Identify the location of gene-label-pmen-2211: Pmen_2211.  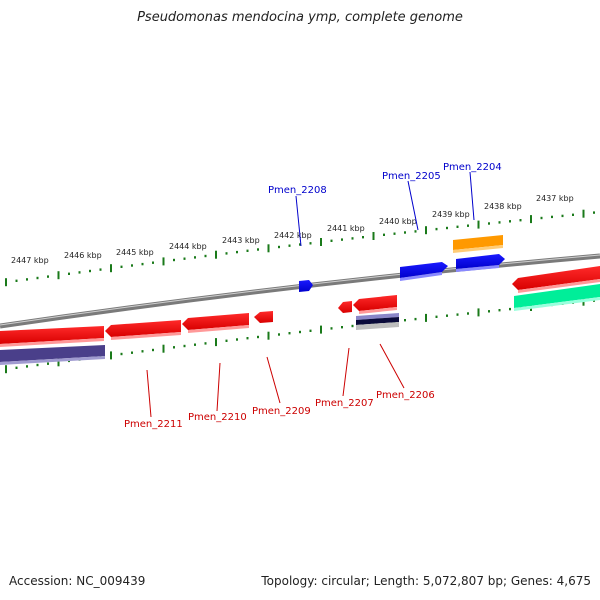
(153, 424).